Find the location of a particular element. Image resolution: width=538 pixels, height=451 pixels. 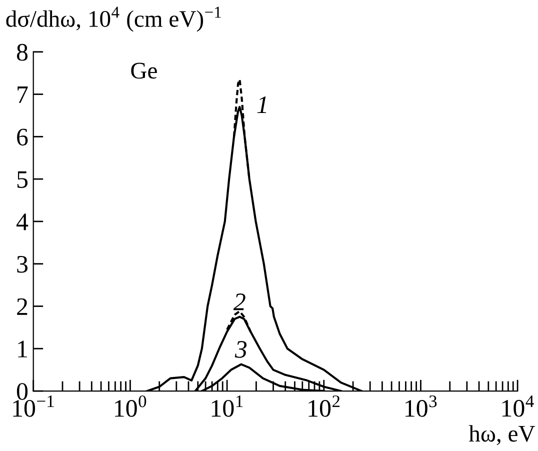

y-tick-label: 6 is located at coordinates (22, 137).